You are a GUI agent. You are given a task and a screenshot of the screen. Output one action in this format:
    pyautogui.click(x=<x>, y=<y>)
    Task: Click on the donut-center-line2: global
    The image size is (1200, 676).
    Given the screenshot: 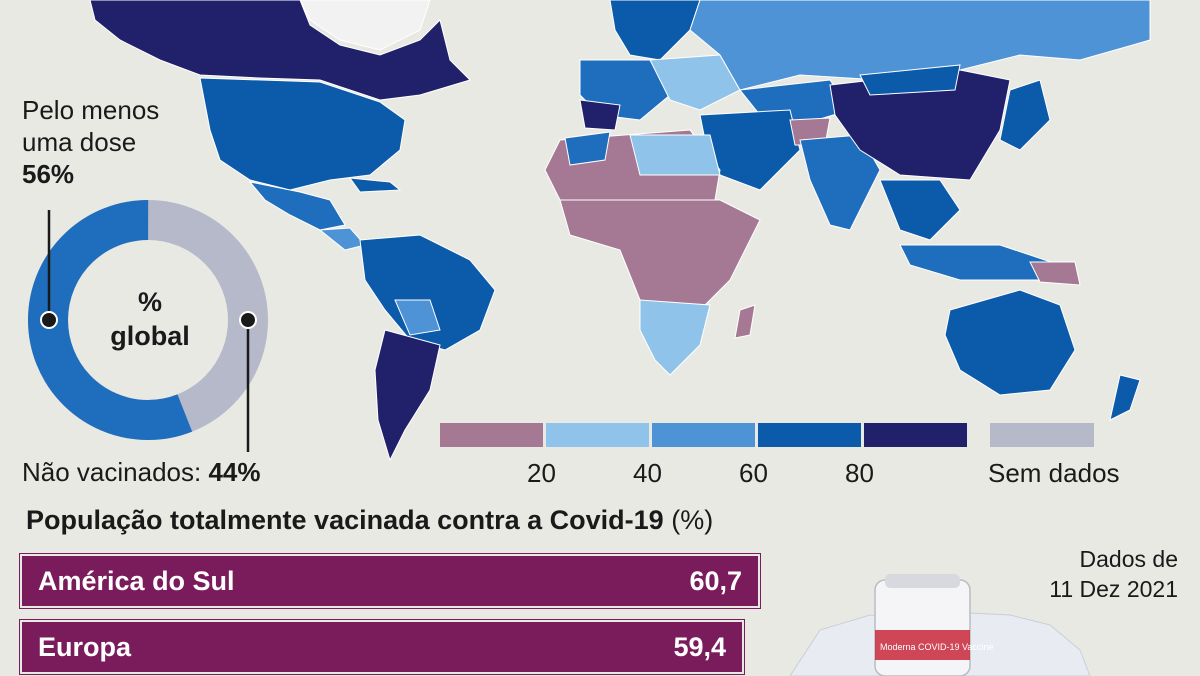 What is the action you would take?
    pyautogui.click(x=150, y=336)
    